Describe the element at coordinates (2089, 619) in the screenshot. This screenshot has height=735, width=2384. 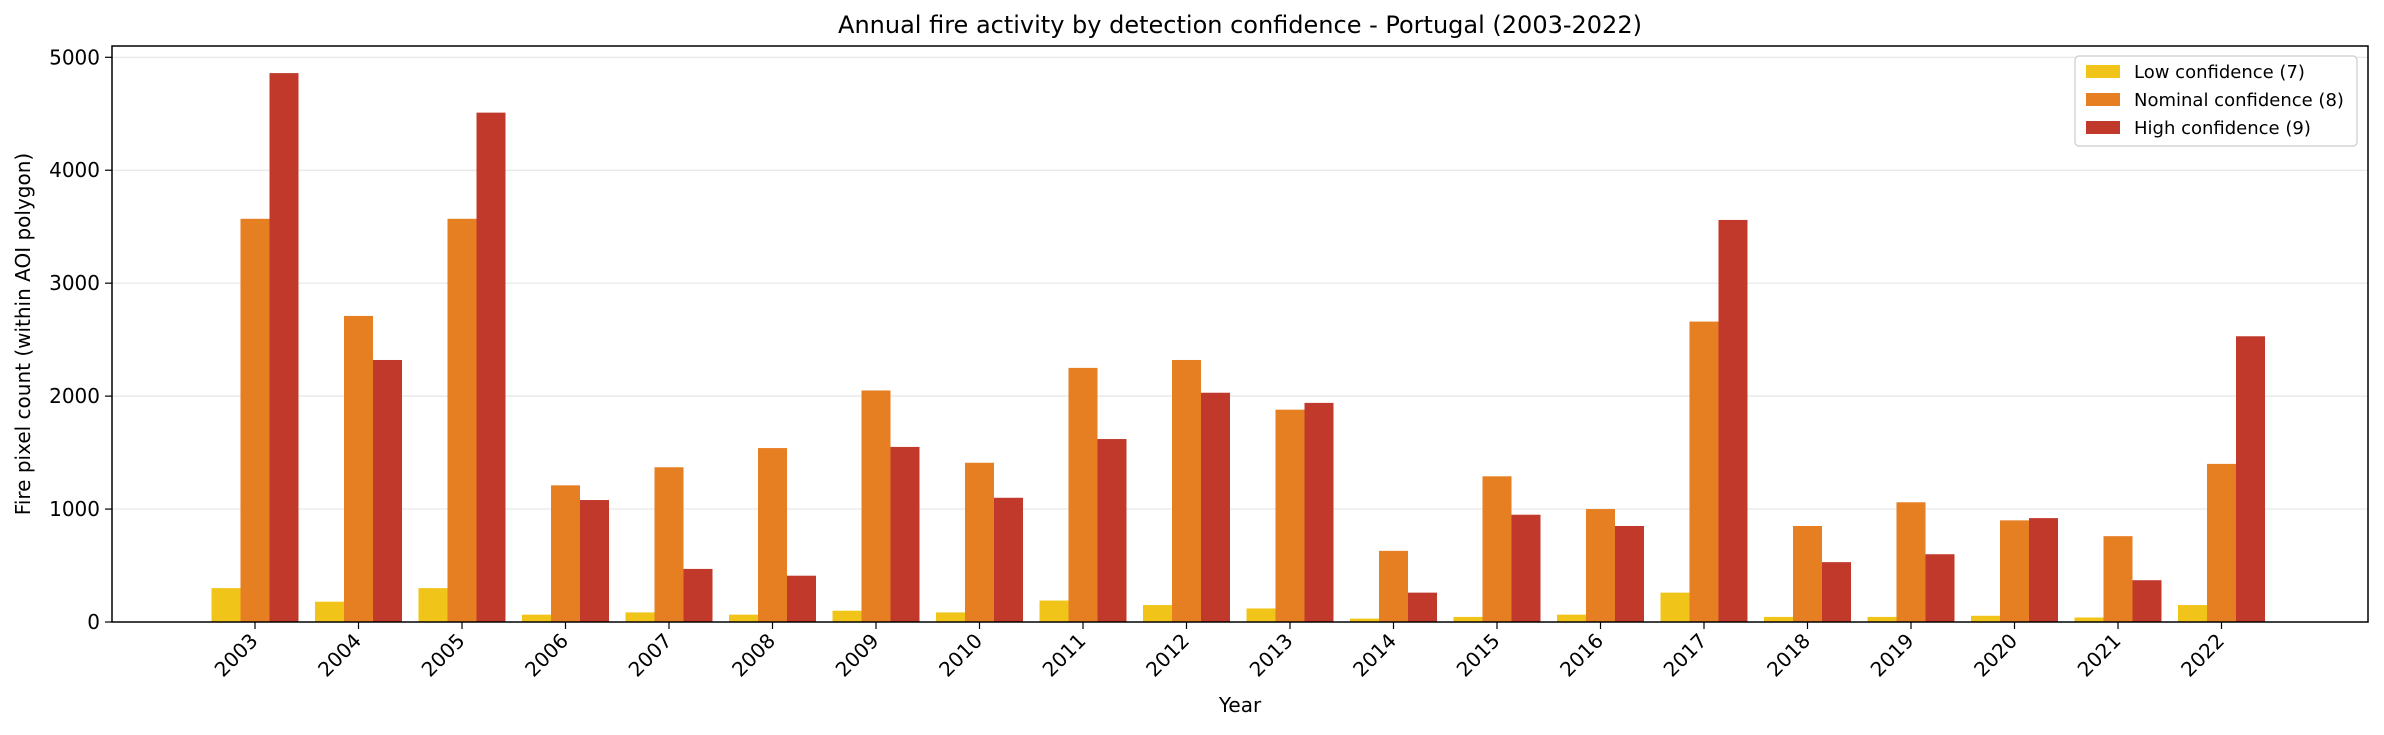
I see `bar-low-2021` at that location.